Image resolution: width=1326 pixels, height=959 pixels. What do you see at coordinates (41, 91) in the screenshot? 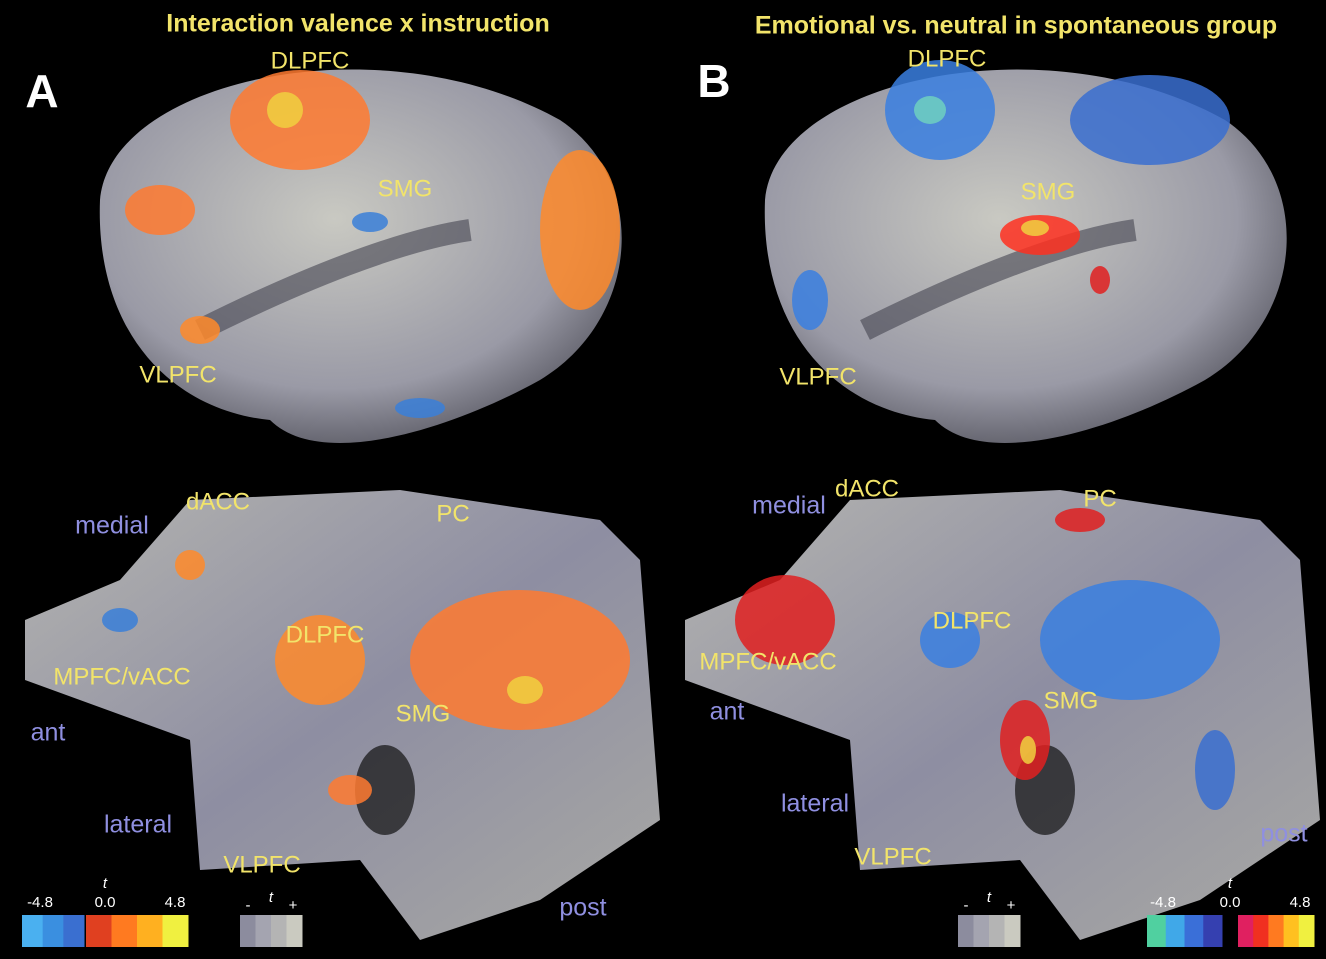
I see `panel-letter: A` at bounding box center [41, 91].